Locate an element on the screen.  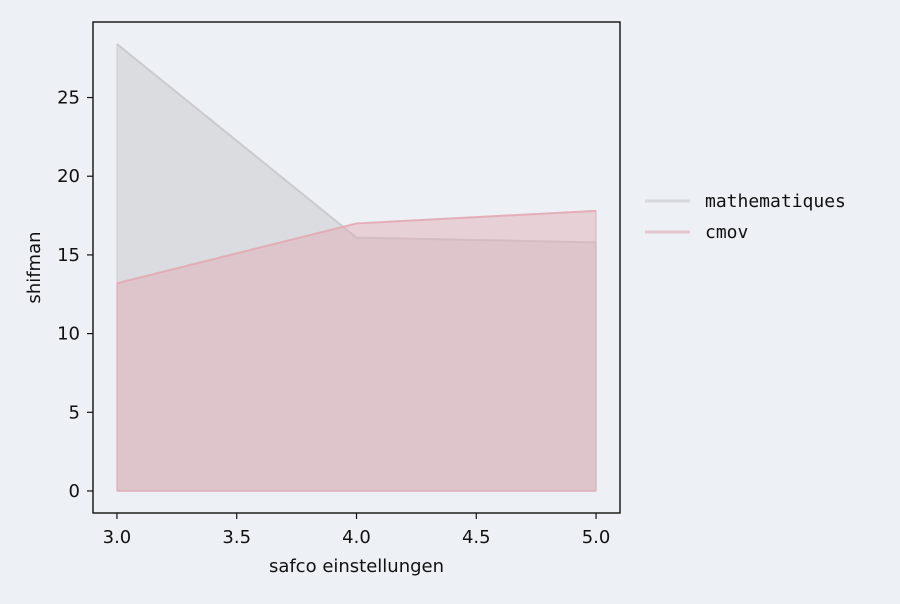
y-axis-label: shifman is located at coordinates (34, 267).